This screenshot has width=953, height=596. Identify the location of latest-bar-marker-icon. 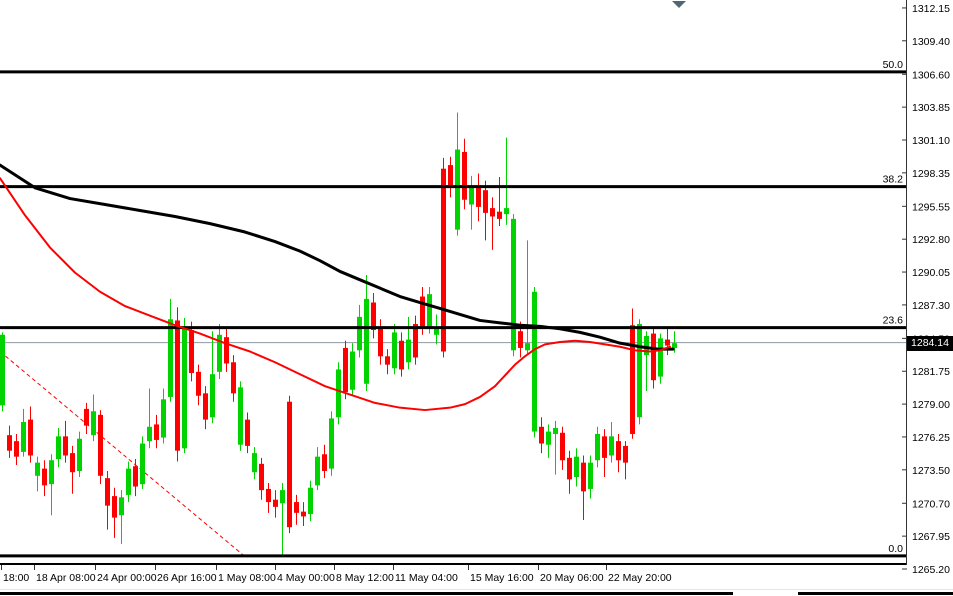
(679, 4).